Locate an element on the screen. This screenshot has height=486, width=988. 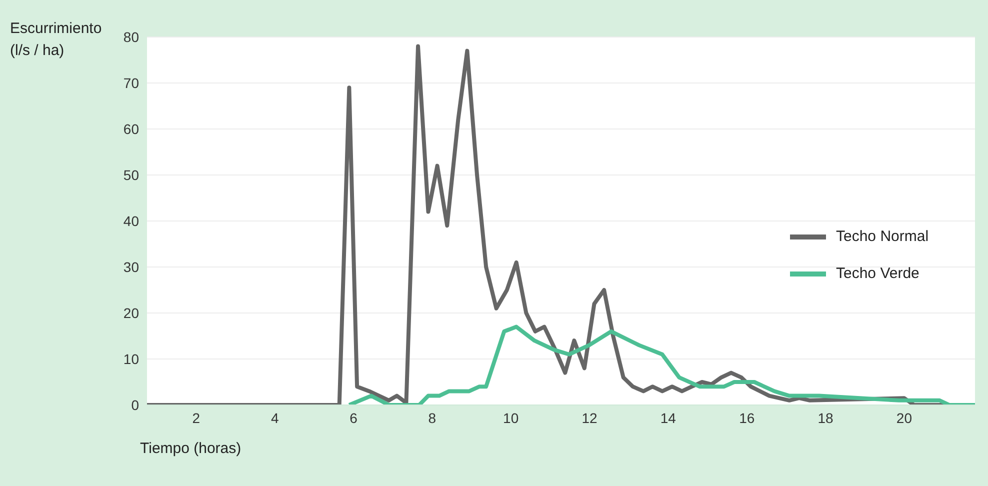
y-tick-label: 0 is located at coordinates (135, 404).